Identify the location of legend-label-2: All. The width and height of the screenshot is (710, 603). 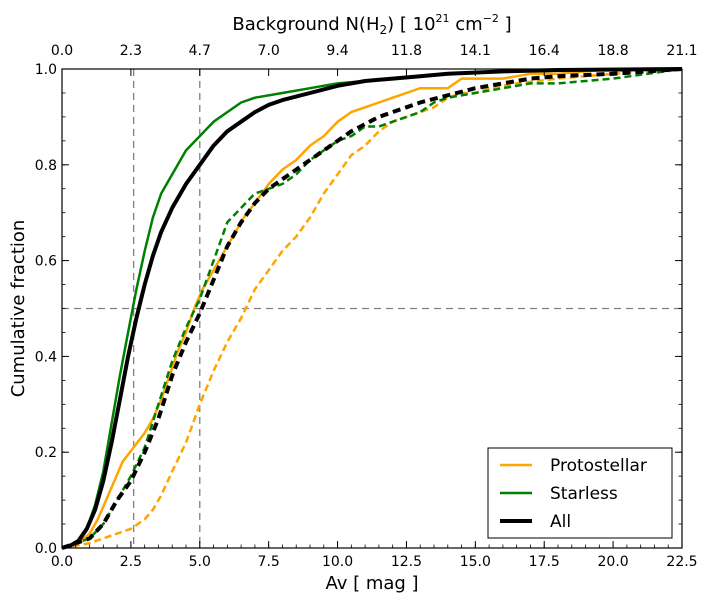
(560, 522).